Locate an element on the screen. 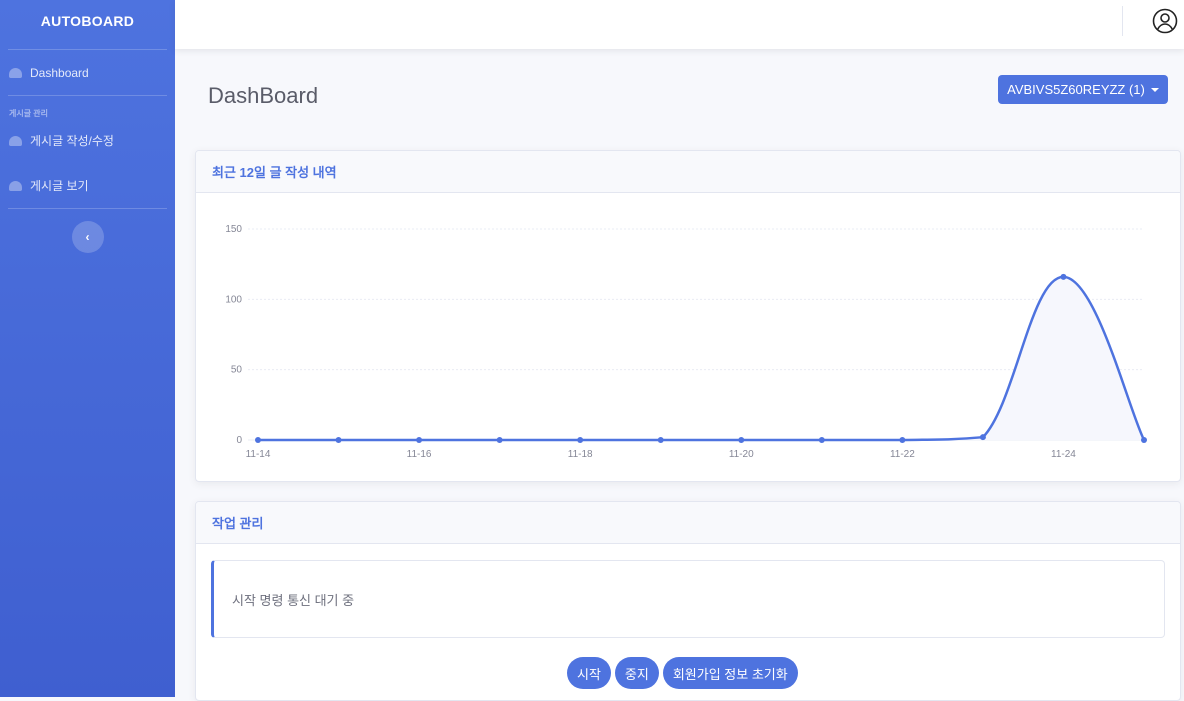  sidebar-item-dashboard: Dashboard is located at coordinates (87, 72).